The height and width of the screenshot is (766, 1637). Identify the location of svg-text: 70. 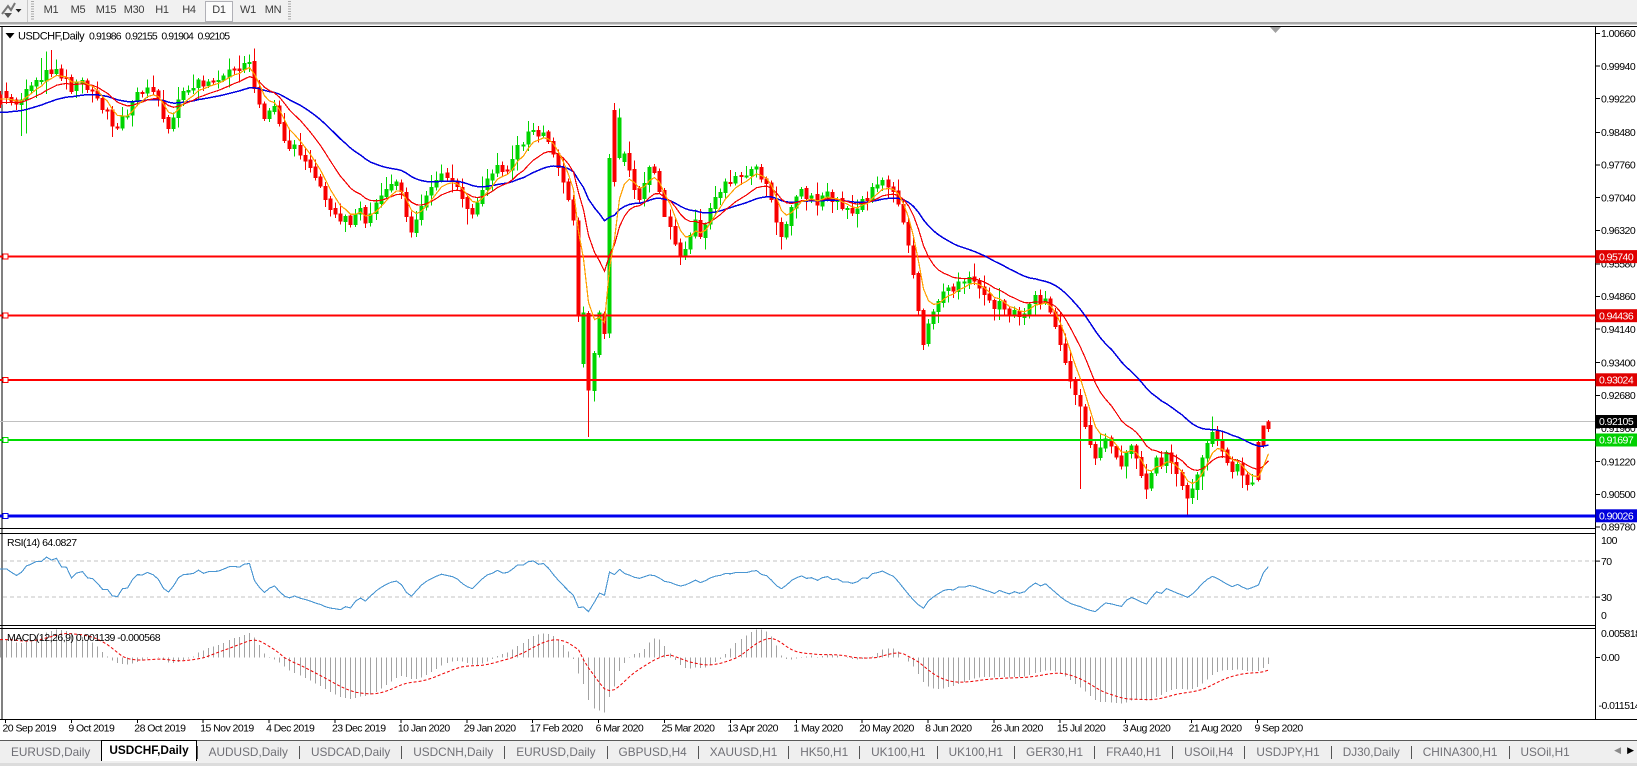
(1606, 562).